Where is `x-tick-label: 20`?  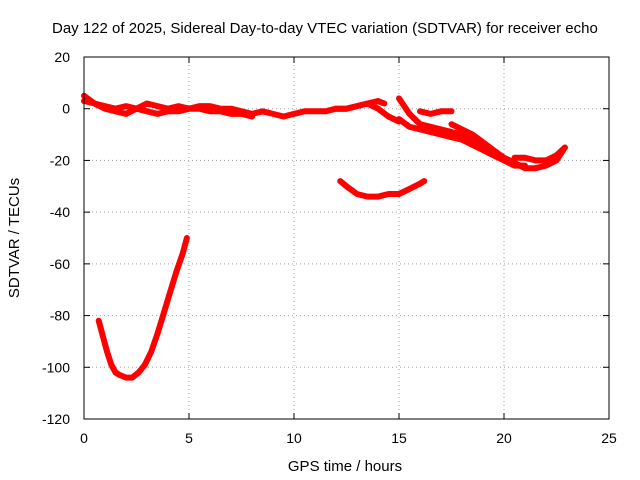 x-tick-label: 20 is located at coordinates (504, 438).